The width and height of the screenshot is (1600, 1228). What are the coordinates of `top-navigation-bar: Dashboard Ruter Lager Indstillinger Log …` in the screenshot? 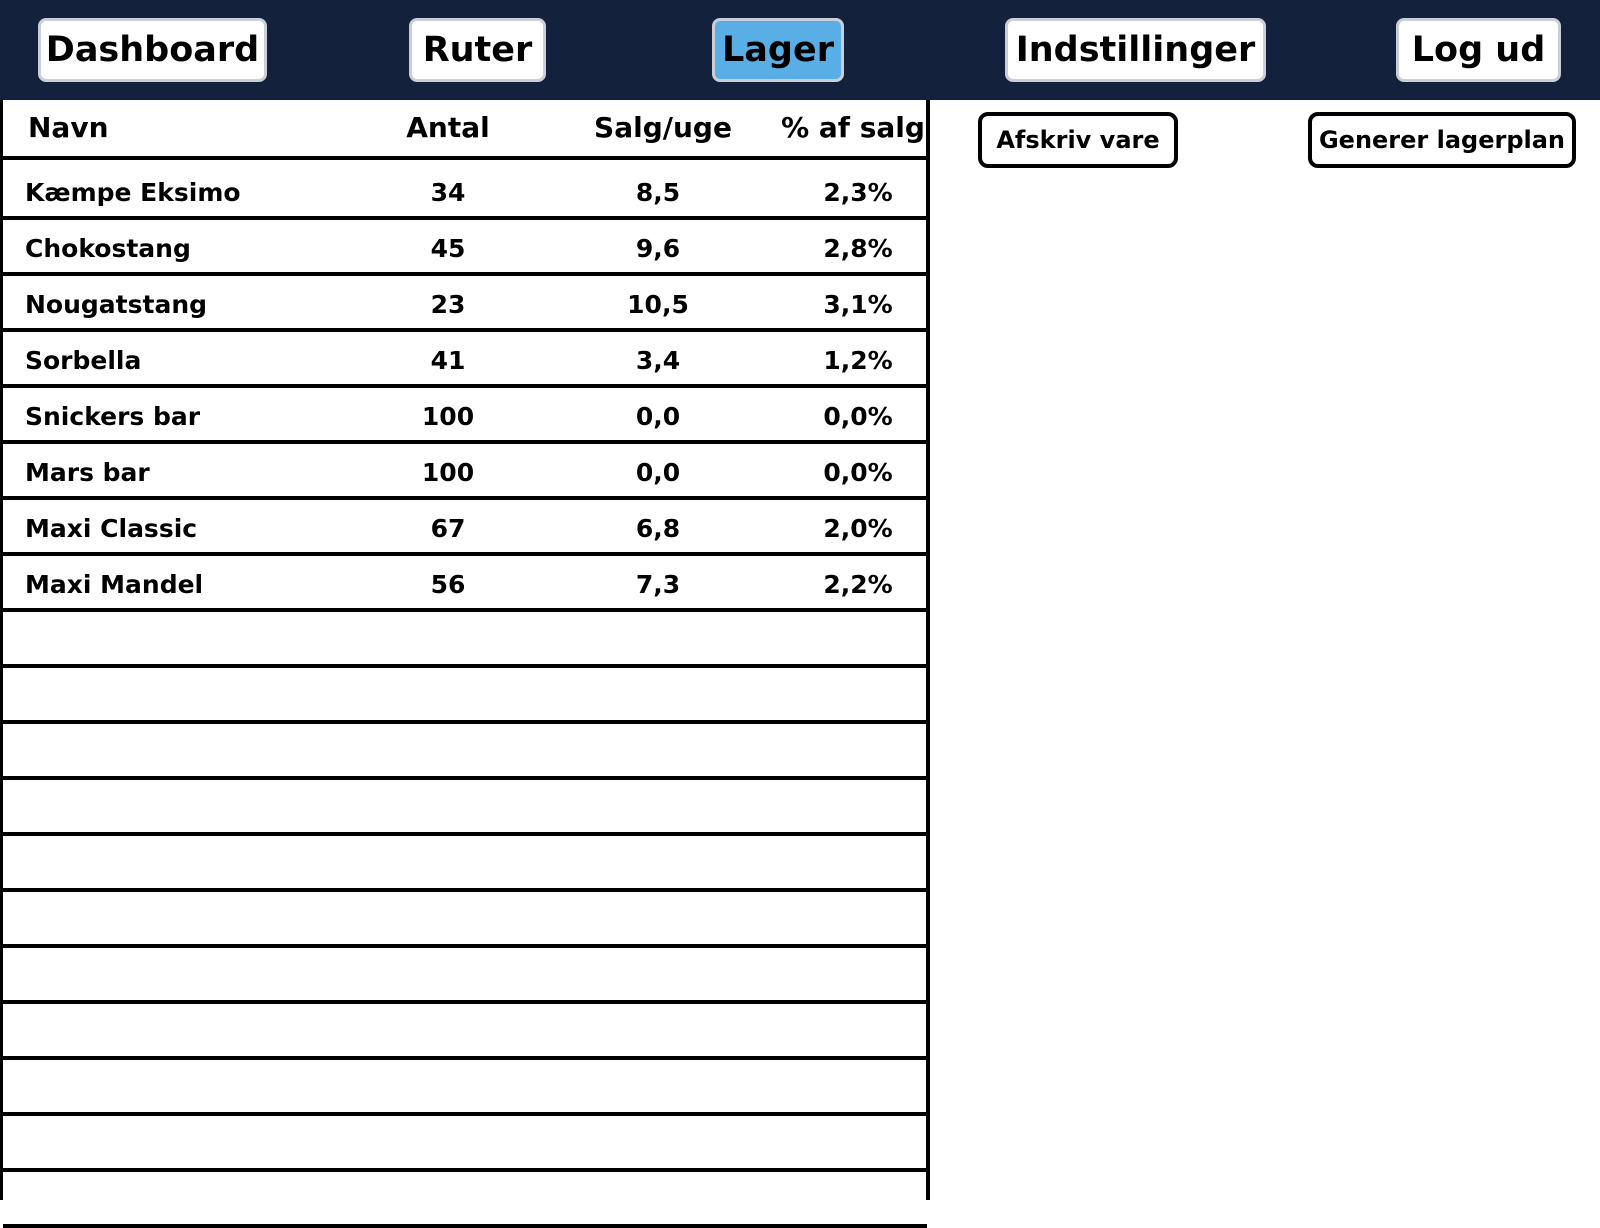 It's located at (800, 50).